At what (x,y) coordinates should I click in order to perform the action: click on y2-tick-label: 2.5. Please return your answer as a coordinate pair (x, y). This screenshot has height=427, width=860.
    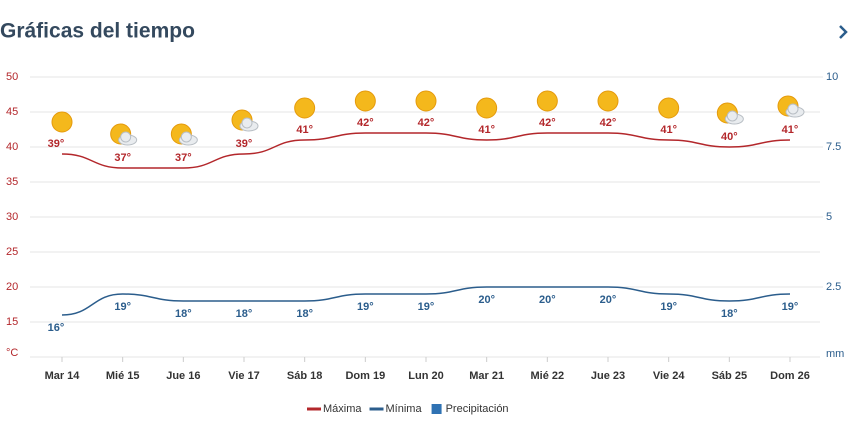
    Looking at the image, I should click on (833, 287).